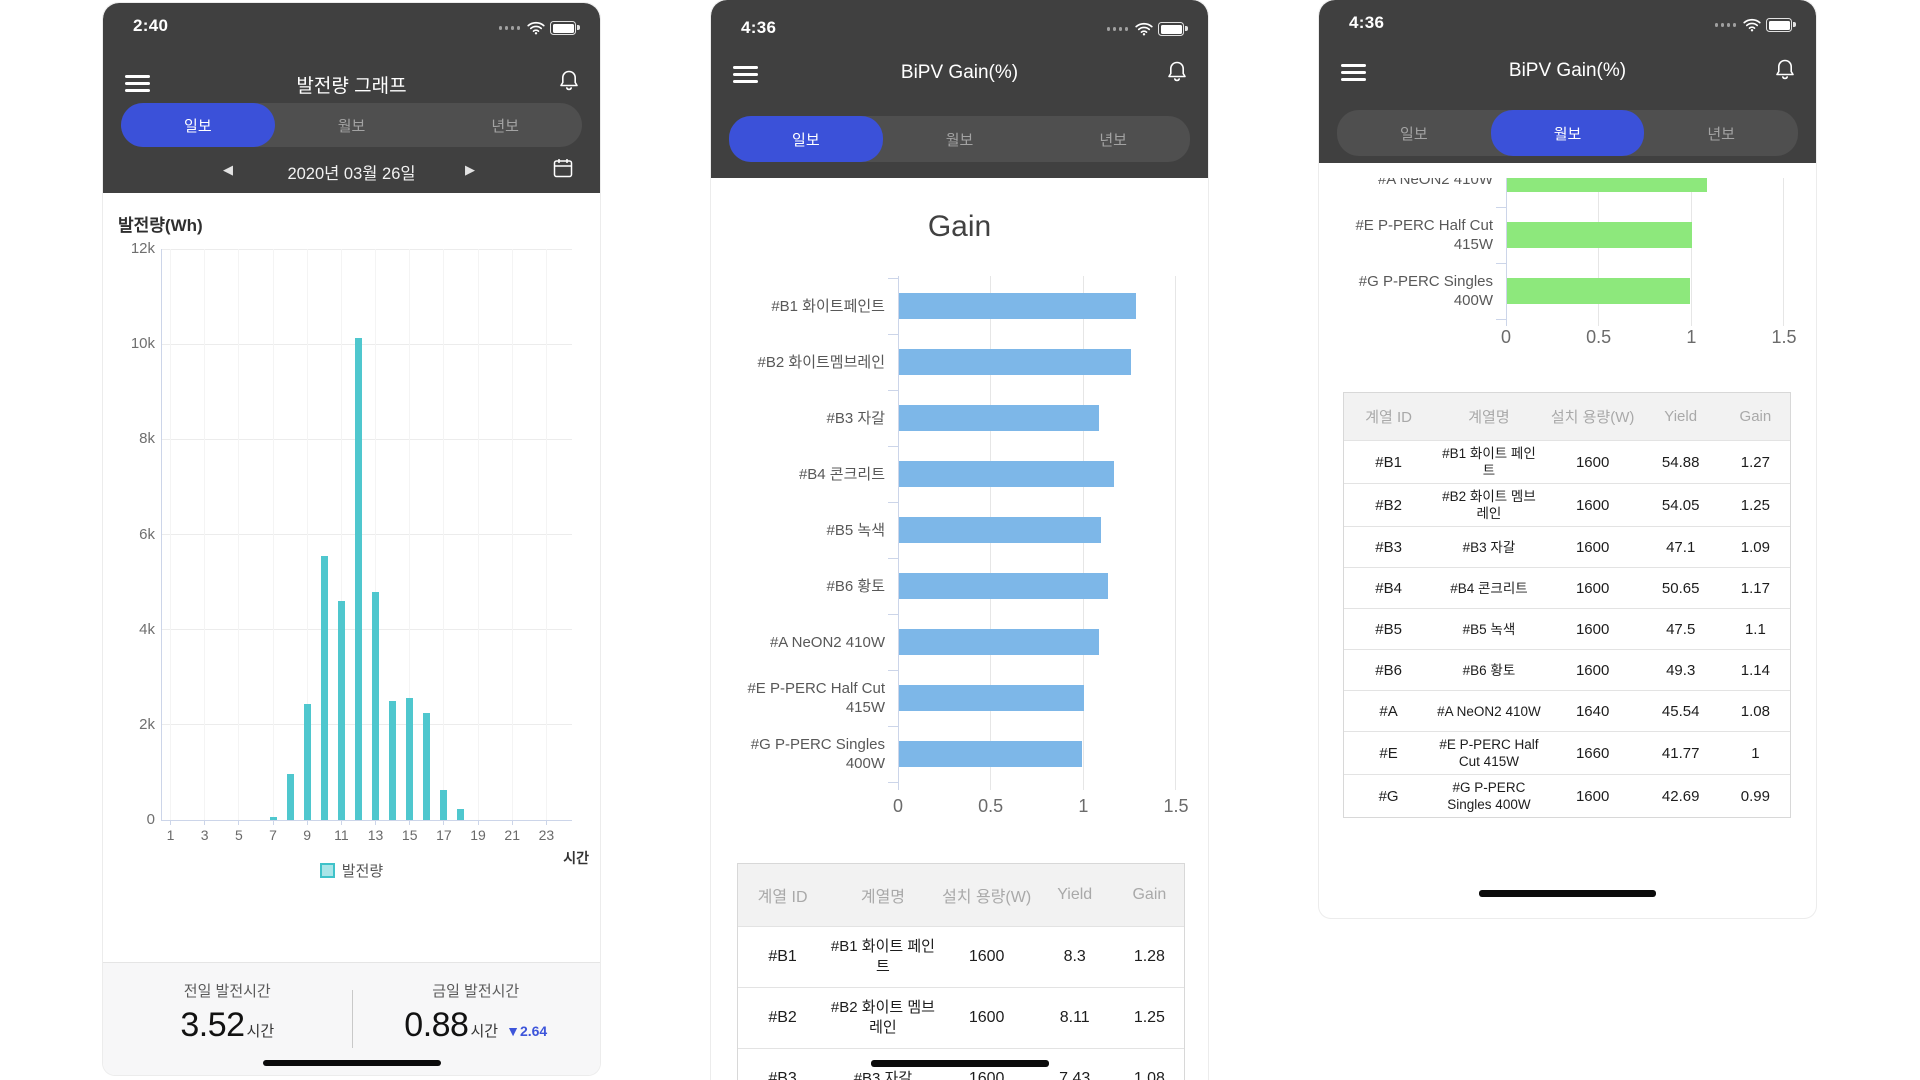 The image size is (1920, 1080). What do you see at coordinates (147, 724) in the screenshot?
I see `y-axis-tick-label: 2k` at bounding box center [147, 724].